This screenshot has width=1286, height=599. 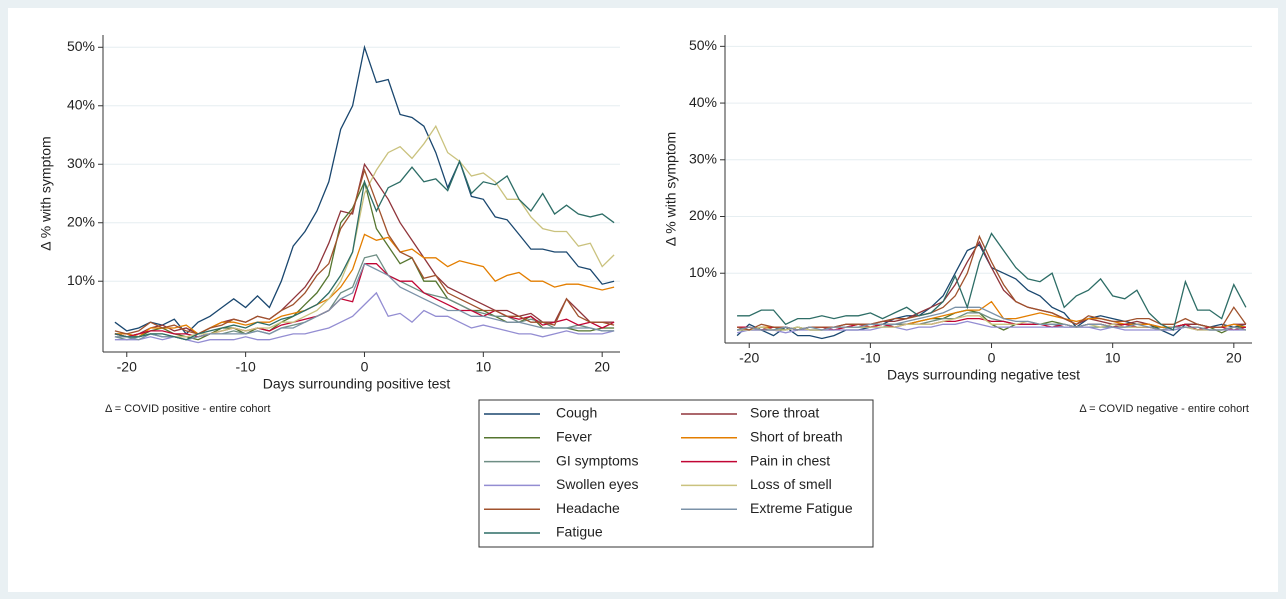 What do you see at coordinates (597, 460) in the screenshot?
I see `legend-label: GI symptoms` at bounding box center [597, 460].